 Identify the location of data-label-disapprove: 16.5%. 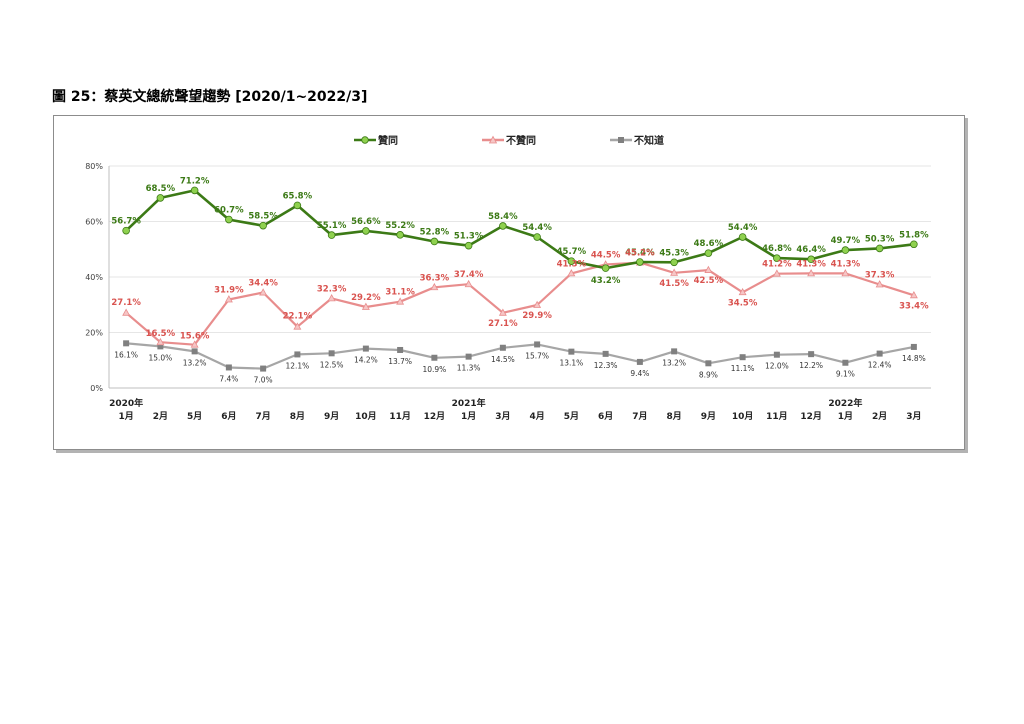
(161, 334).